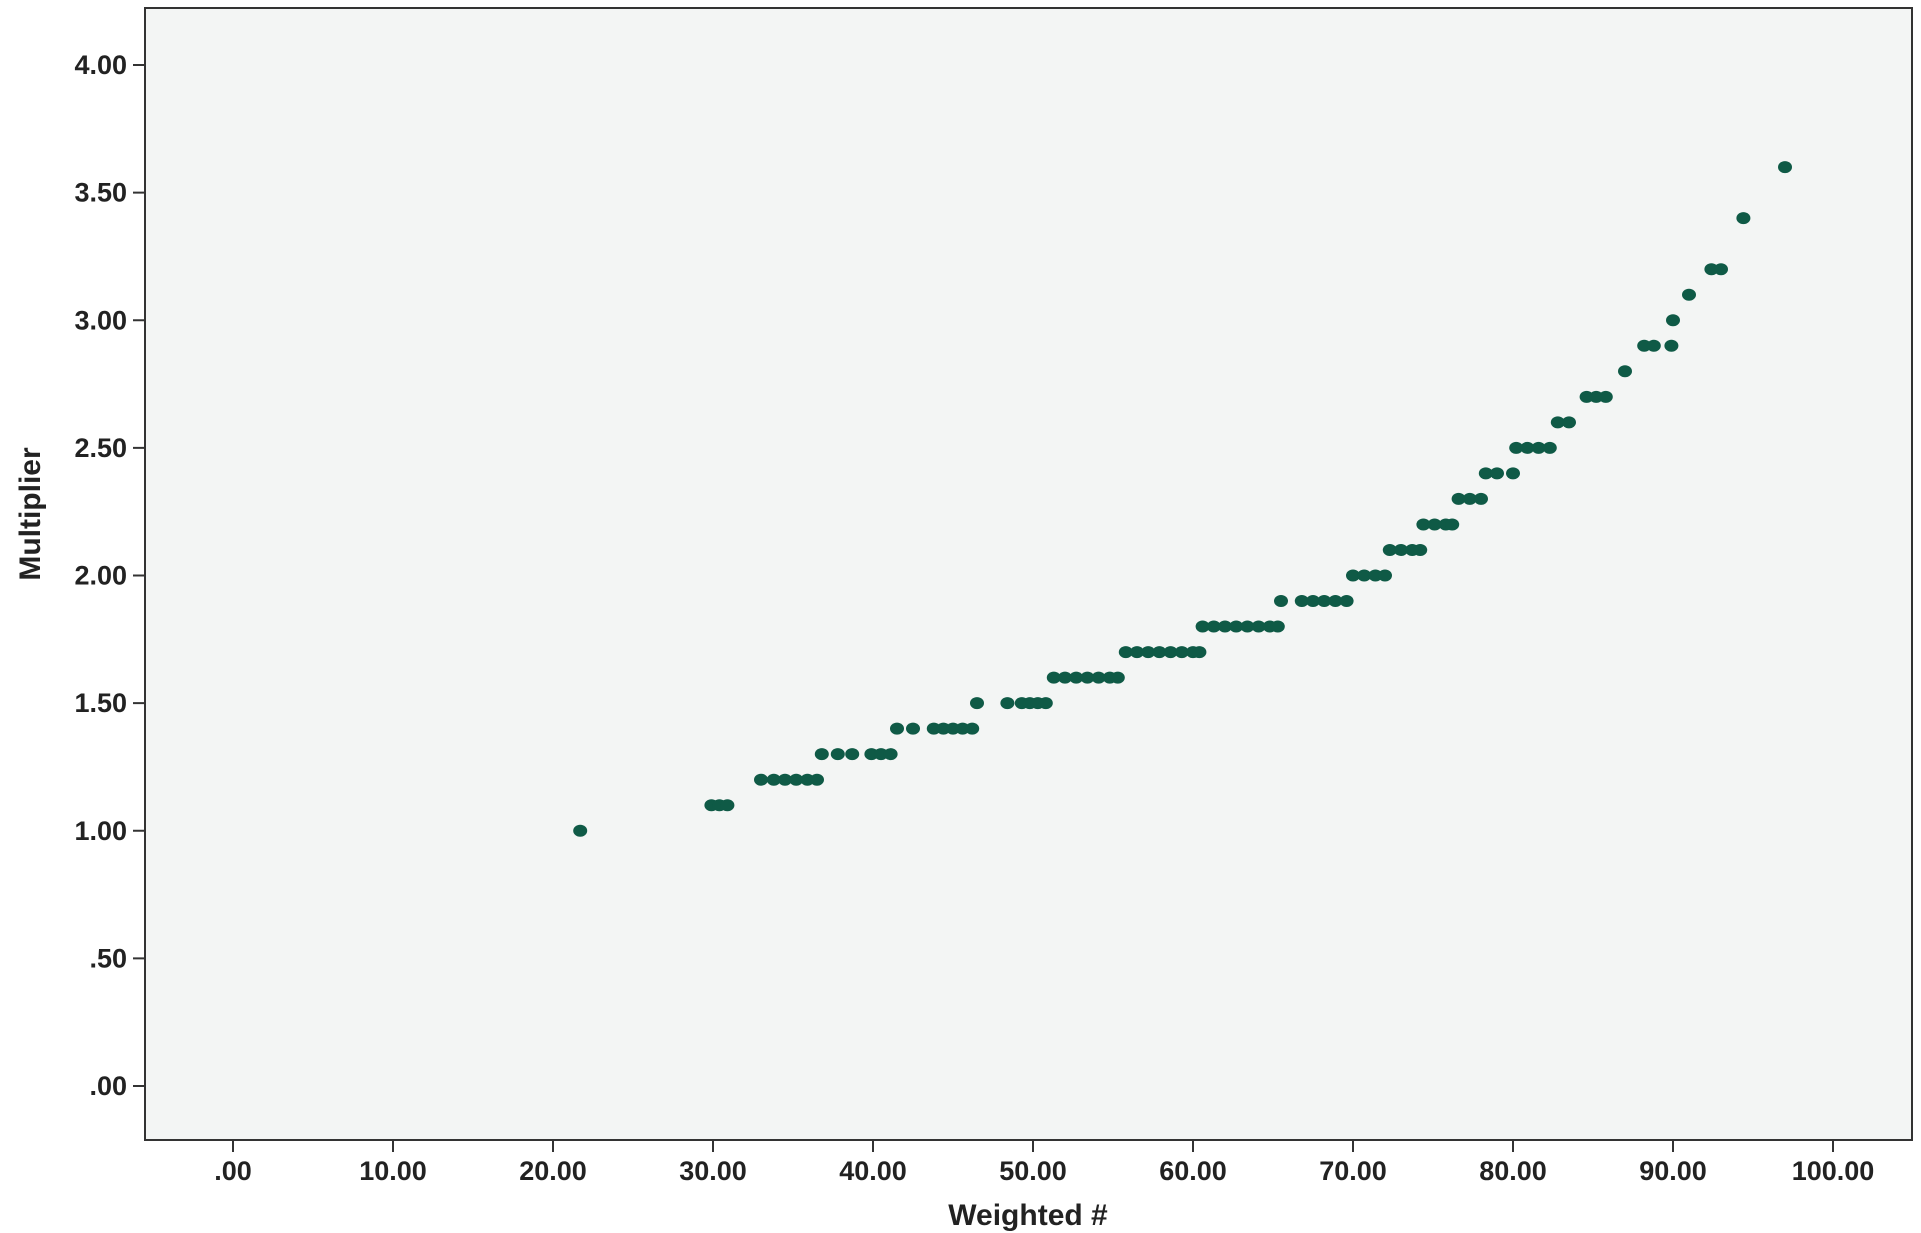 The image size is (1921, 1233). I want to click on x-tick-label: 10.00, so click(393, 1171).